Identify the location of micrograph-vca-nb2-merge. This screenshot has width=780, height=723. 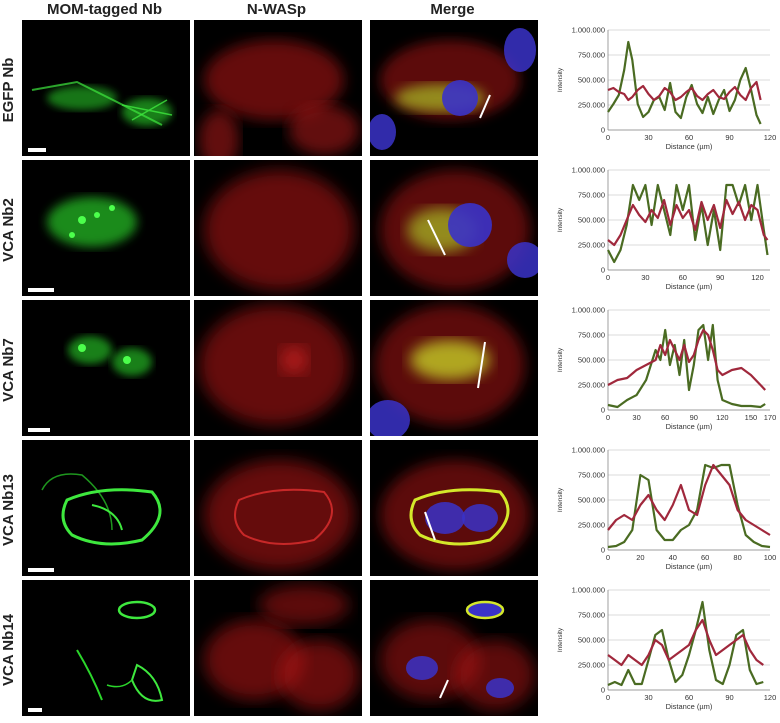
(454, 228).